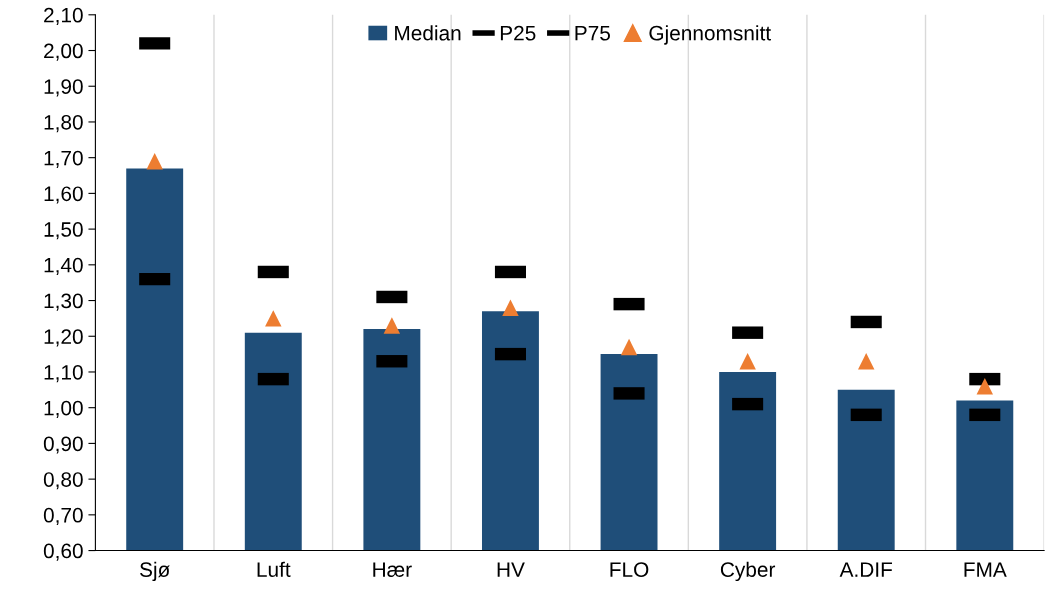 This screenshot has width=1060, height=592. Describe the element at coordinates (592, 33) in the screenshot. I see `legend-label: P75` at that location.